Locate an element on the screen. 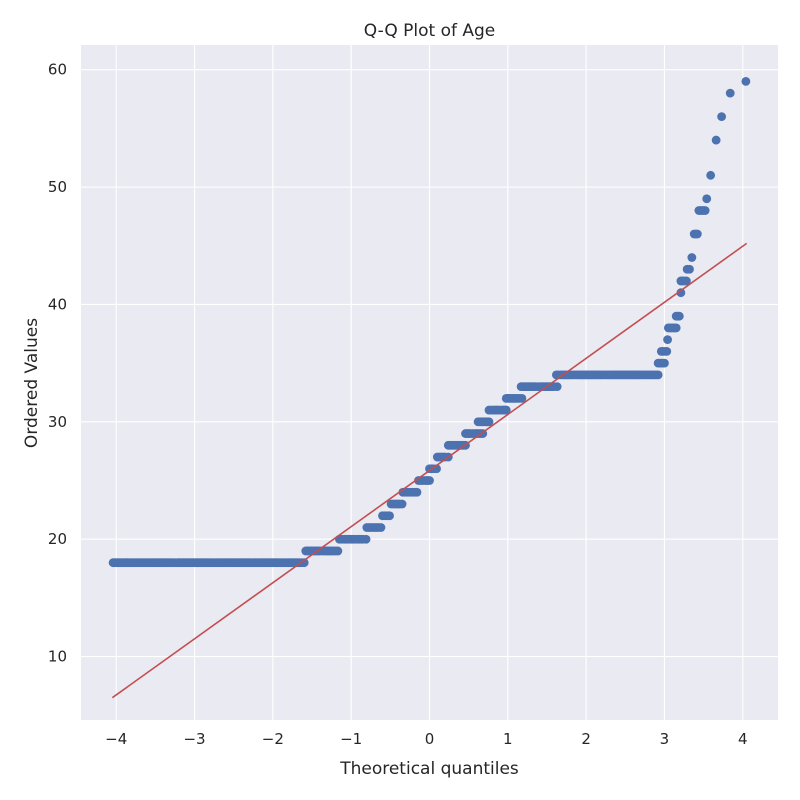 The image size is (800, 800). x-tick-label: −3 is located at coordinates (194, 739).